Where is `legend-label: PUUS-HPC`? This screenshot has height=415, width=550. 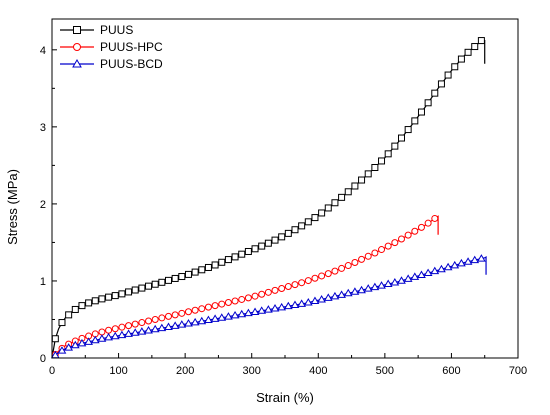 legend-label: PUUS-HPC is located at coordinates (131, 47).